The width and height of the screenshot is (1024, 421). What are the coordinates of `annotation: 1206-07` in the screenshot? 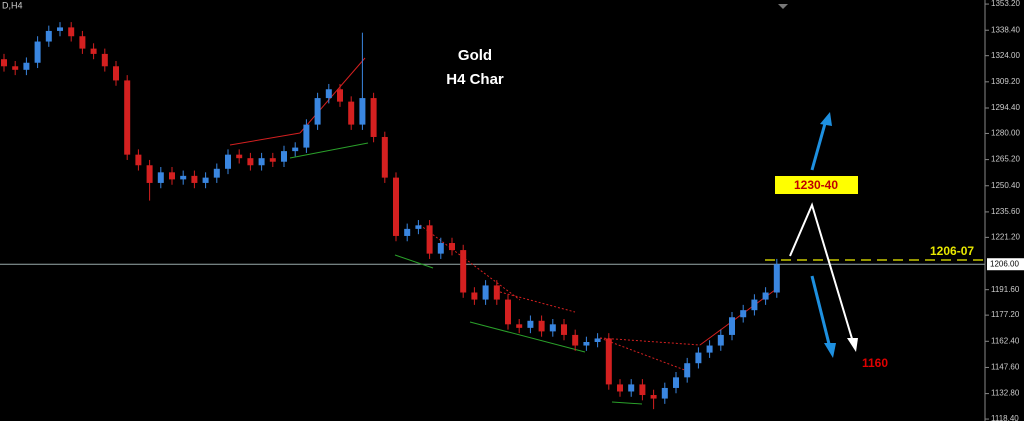 It's located at (952, 251).